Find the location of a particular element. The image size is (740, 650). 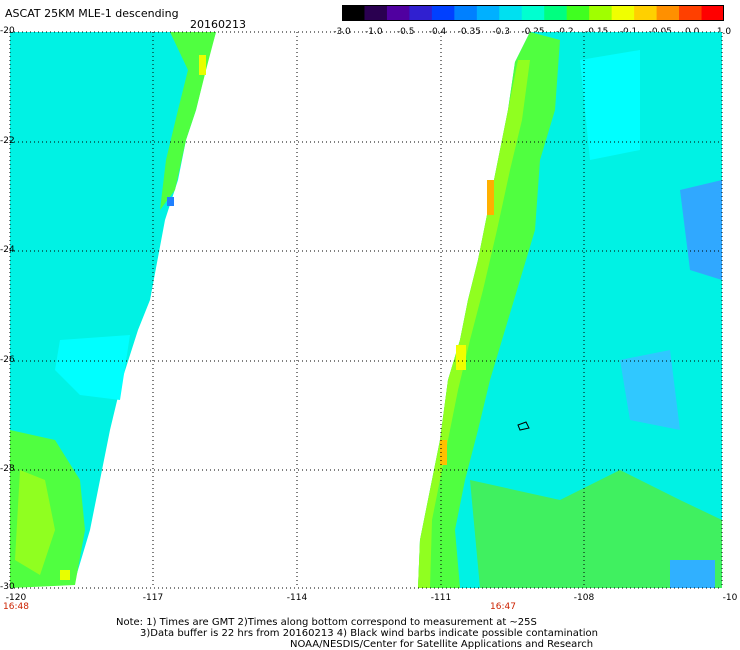

colorbar-tick-label: -0.3 is located at coordinates (501, 32).